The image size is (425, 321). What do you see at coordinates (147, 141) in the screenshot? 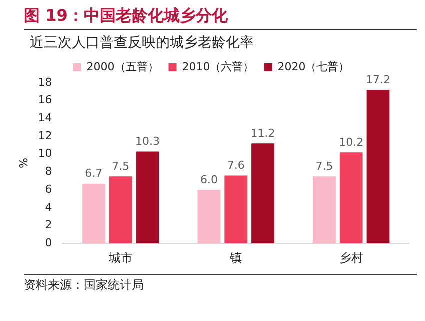
I see `data-label: 10.3` at bounding box center [147, 141].